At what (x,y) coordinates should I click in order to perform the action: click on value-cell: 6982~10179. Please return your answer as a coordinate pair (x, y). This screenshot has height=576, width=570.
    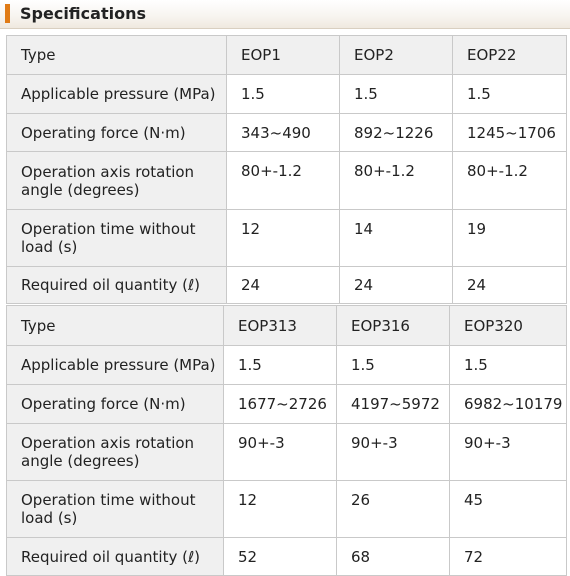
    Looking at the image, I should click on (508, 404).